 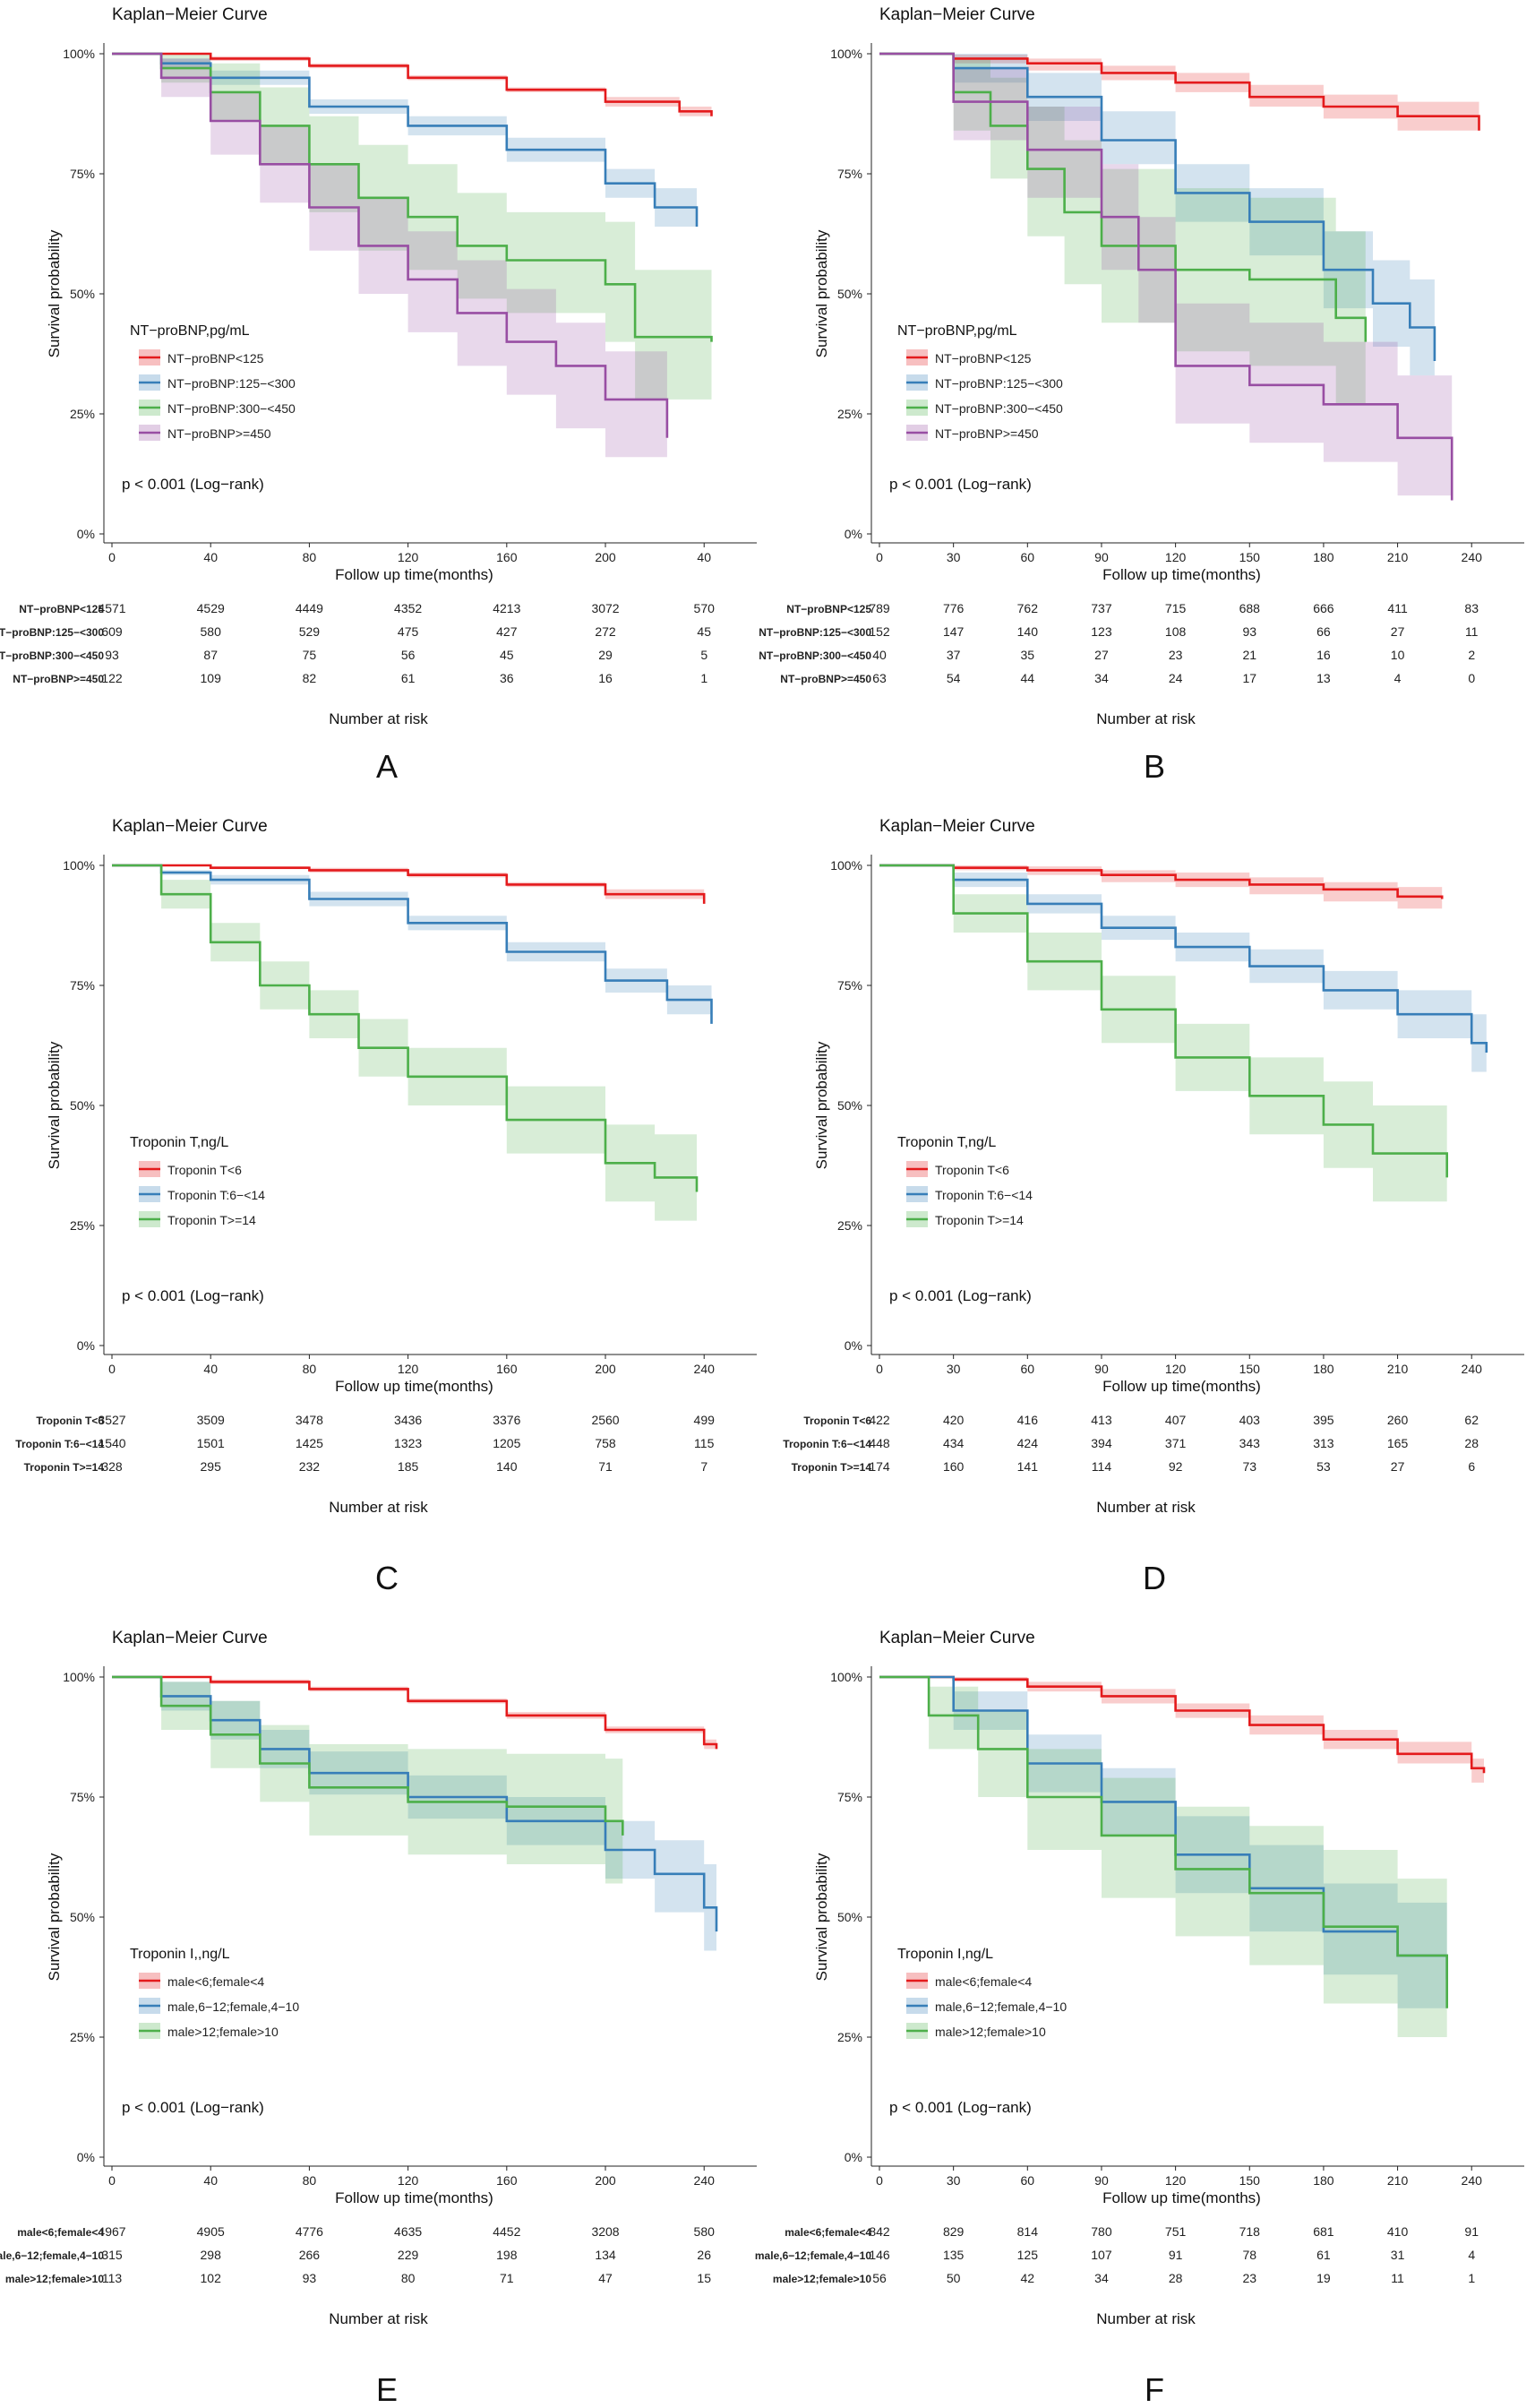 What do you see at coordinates (822, 2279) in the screenshot?
I see `risk-row-label: male>12;female>10` at bounding box center [822, 2279].